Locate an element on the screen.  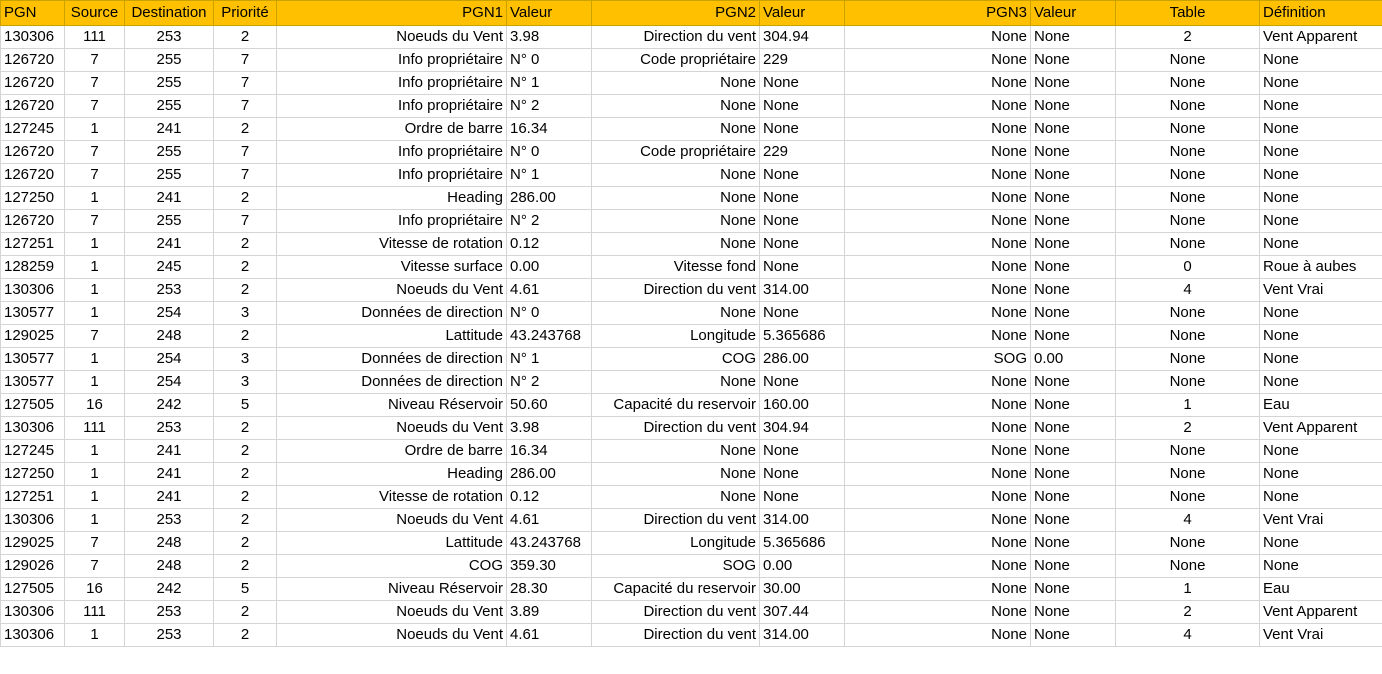
cell-table: 1 is located at coordinates (1187, 589).